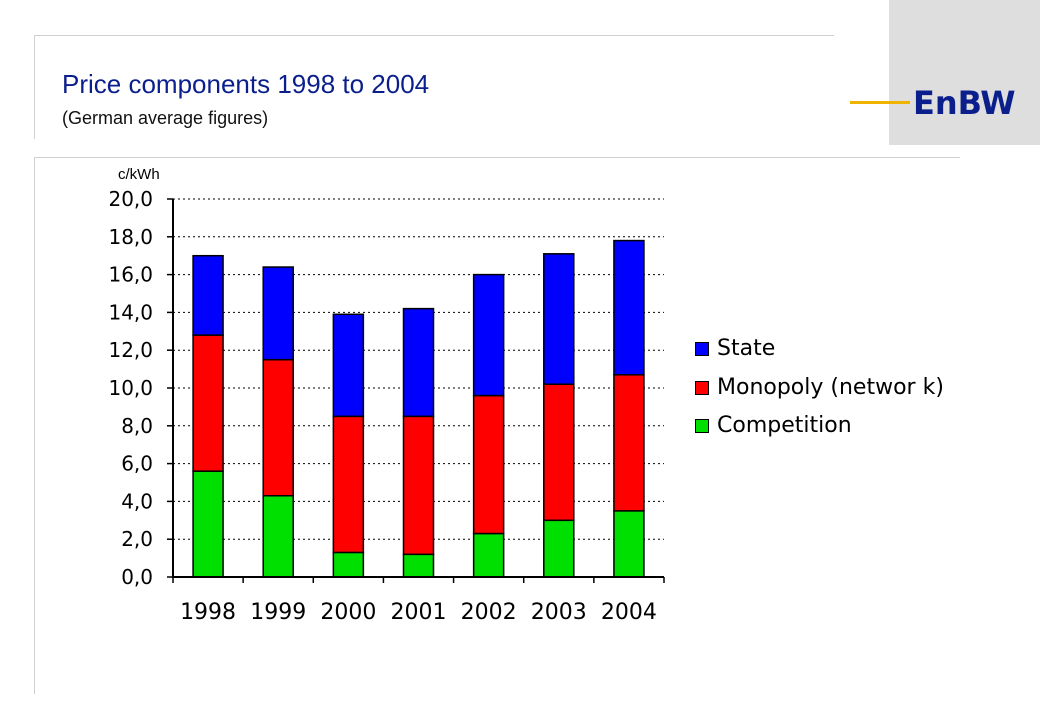 This screenshot has height=720, width=1040. Describe the element at coordinates (137, 501) in the screenshot. I see `y-tick-label: 4,0` at that location.